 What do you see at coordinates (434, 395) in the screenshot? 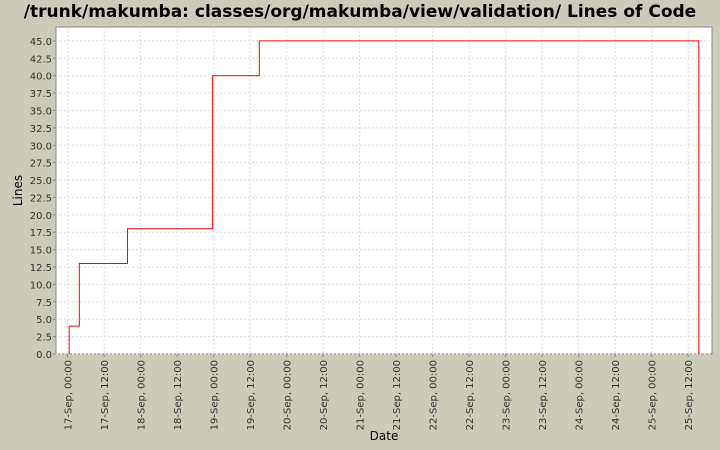
I see `x-tick-label: 22-Sep, 00:00` at bounding box center [434, 395].